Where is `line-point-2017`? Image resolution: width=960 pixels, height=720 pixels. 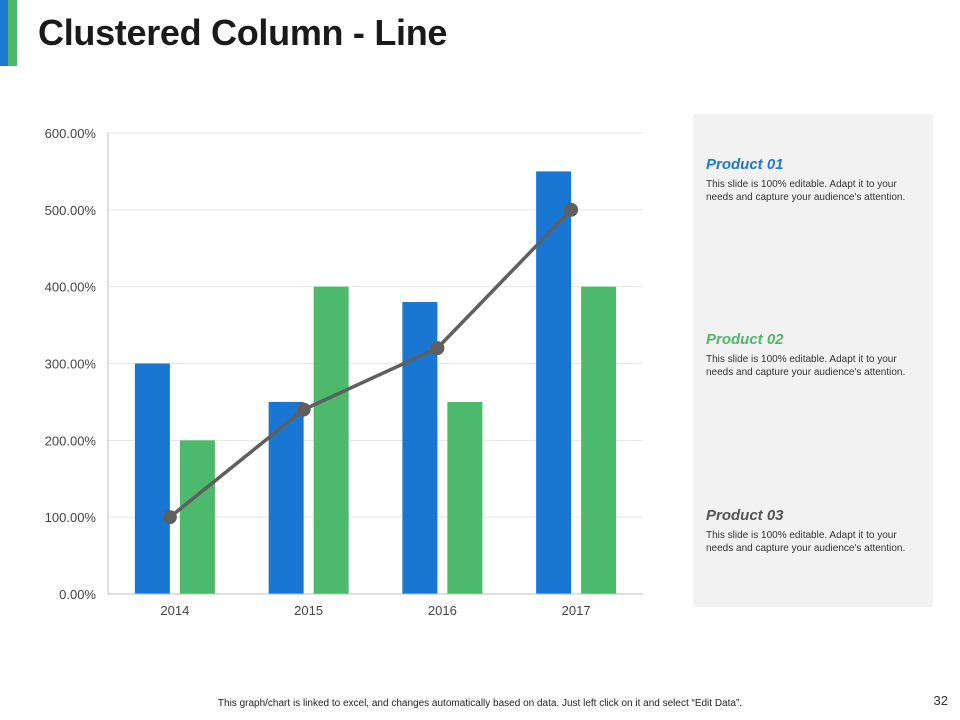
line-point-2017 is located at coordinates (571, 209).